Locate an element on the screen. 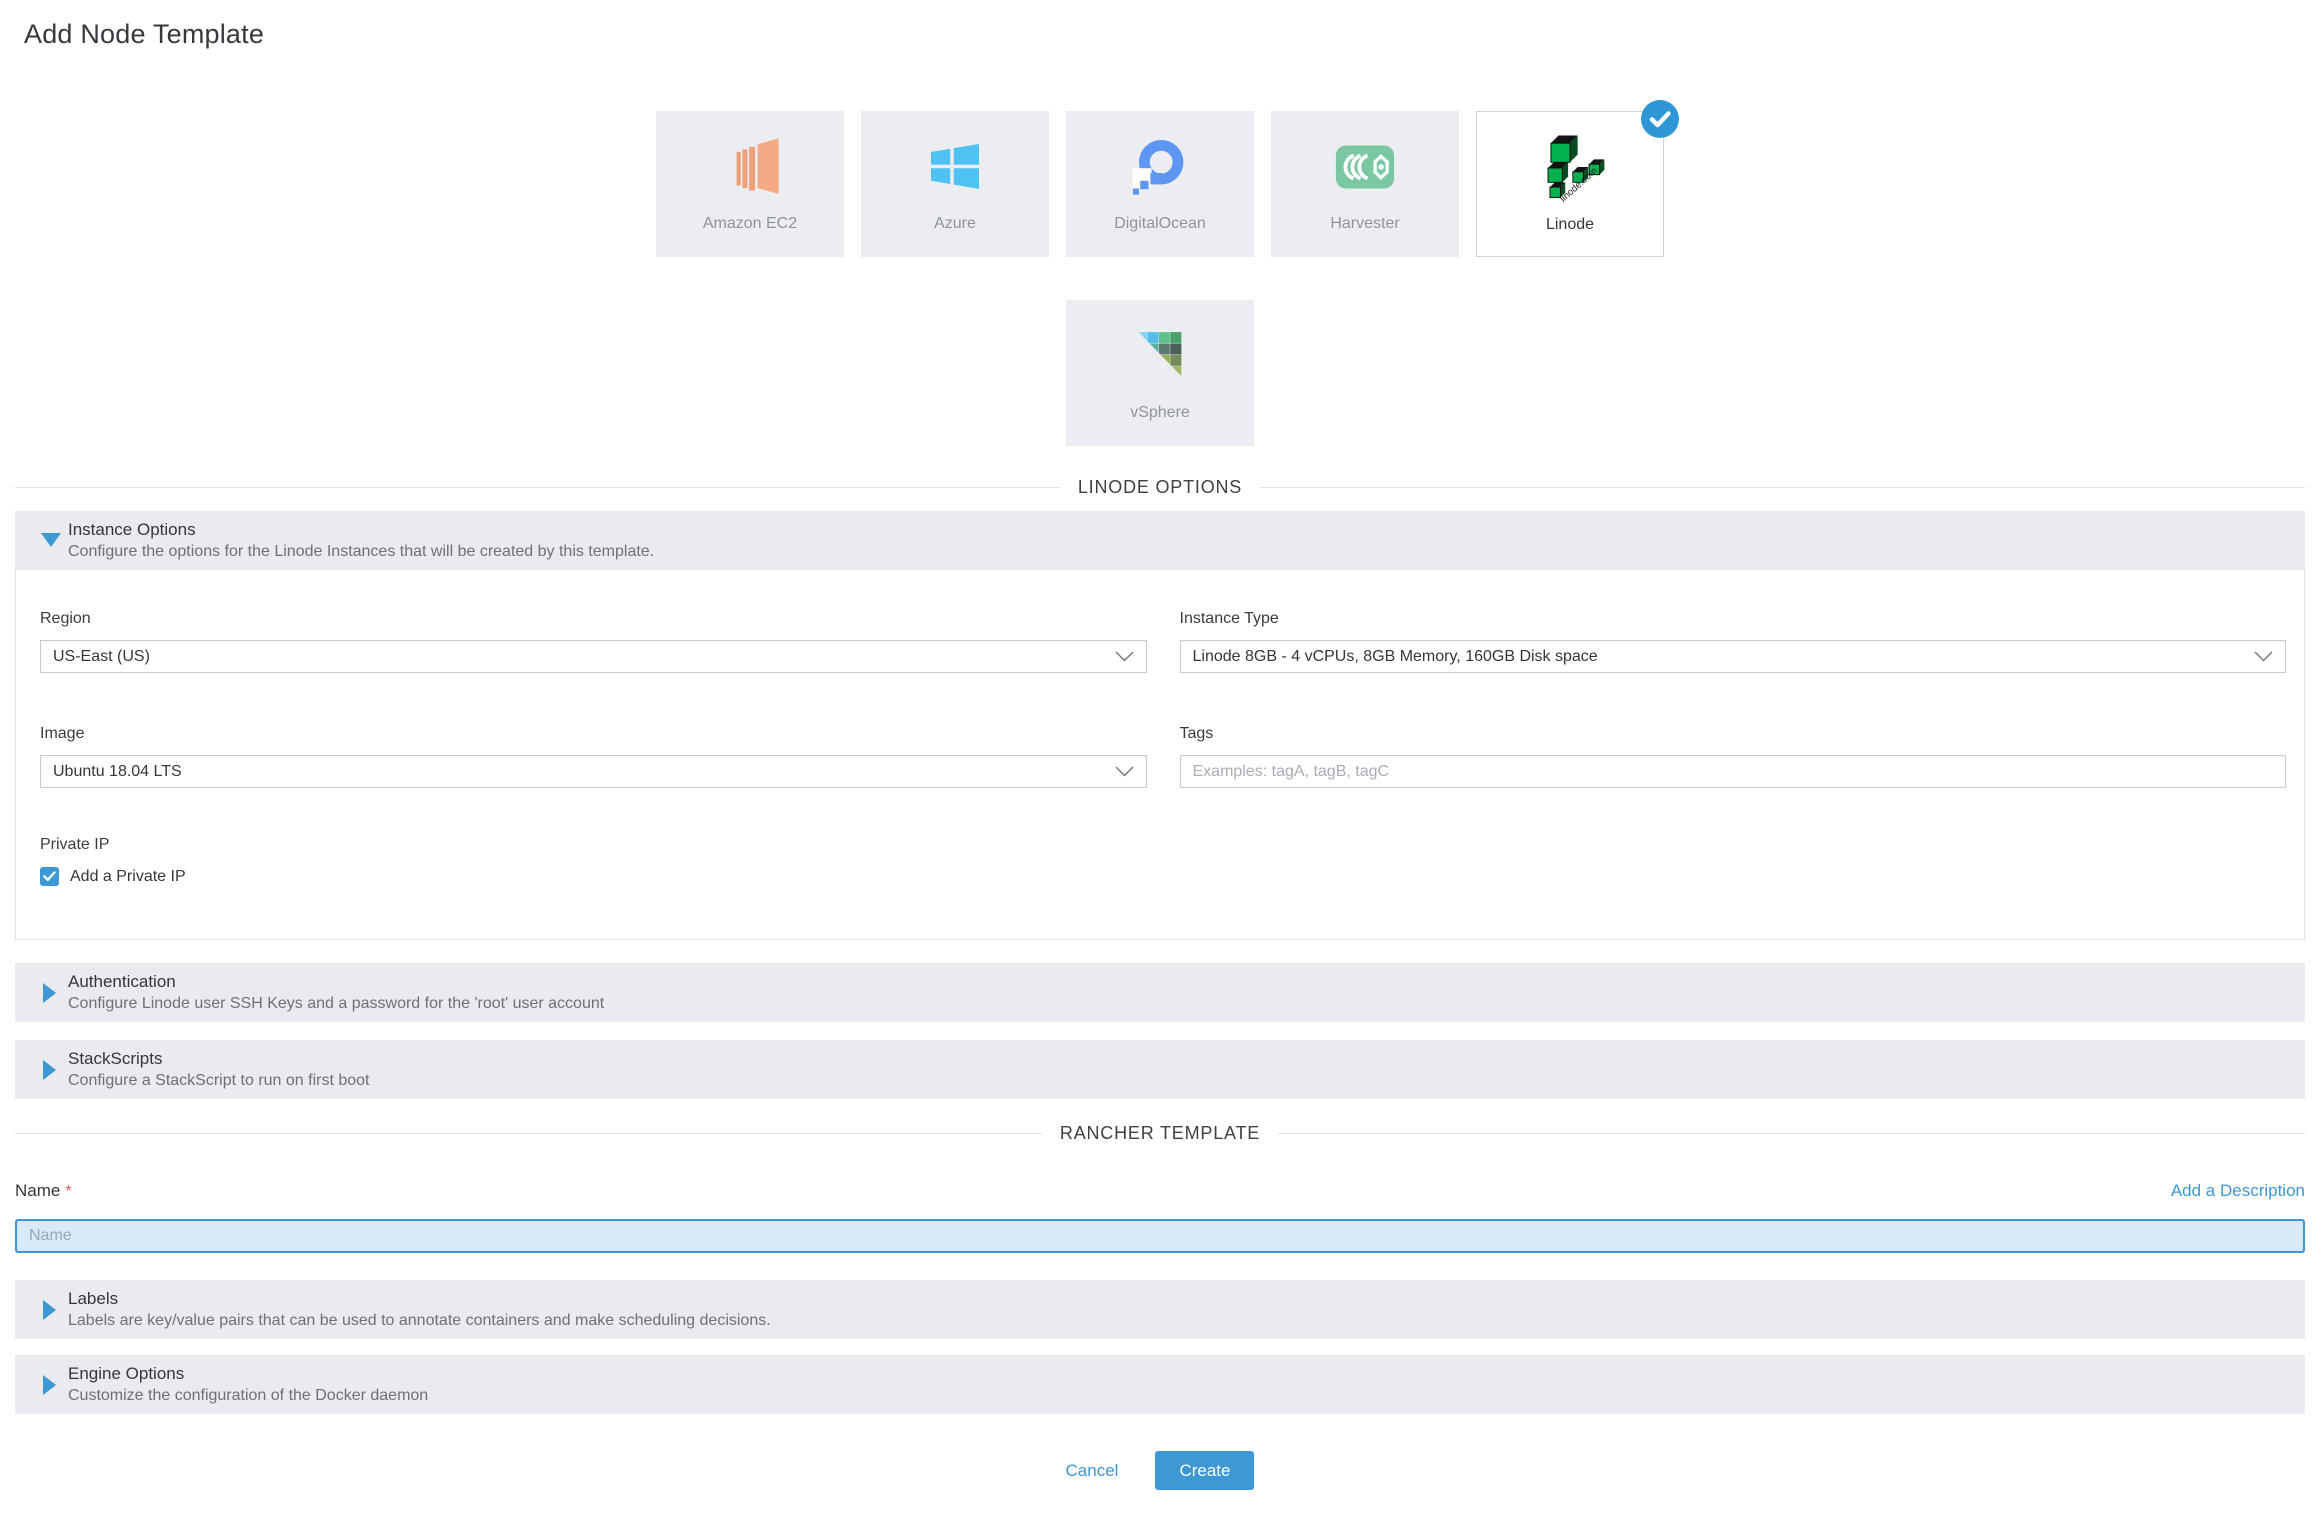 The image size is (2320, 1526). section-title: Engine Options is located at coordinates (126, 1373).